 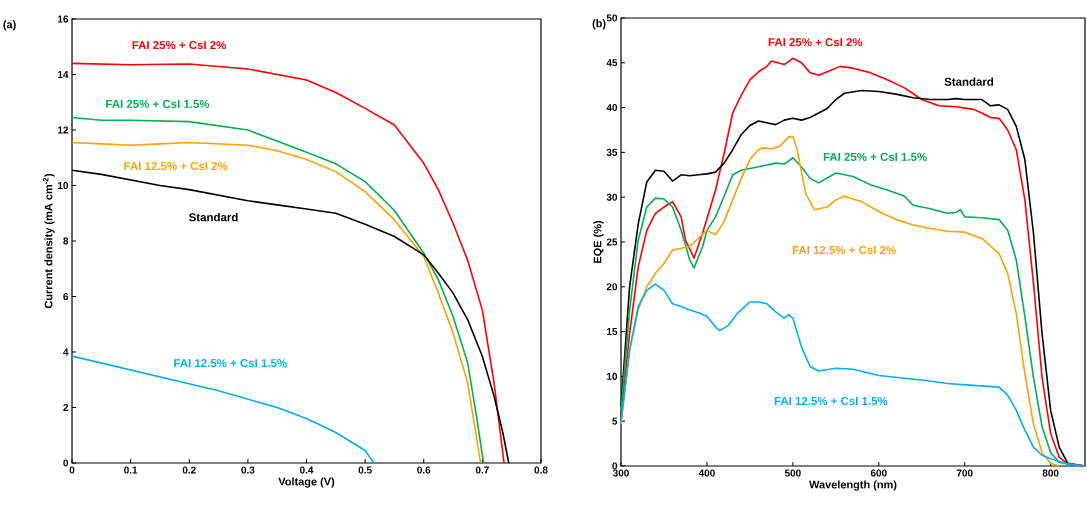 I want to click on x-tick-label: 0.3, so click(x=248, y=470).